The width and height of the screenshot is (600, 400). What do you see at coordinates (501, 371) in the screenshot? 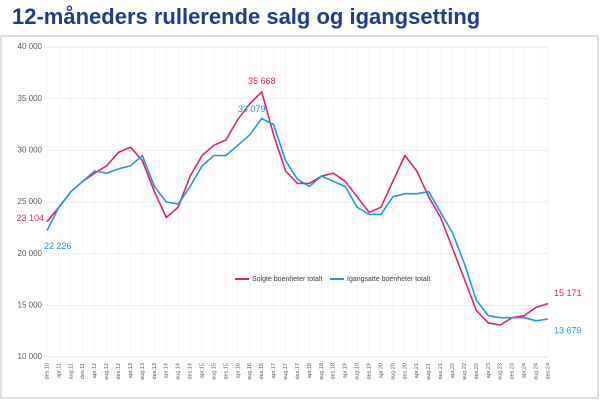
I see `x-tick-label: aug.23` at bounding box center [501, 371].